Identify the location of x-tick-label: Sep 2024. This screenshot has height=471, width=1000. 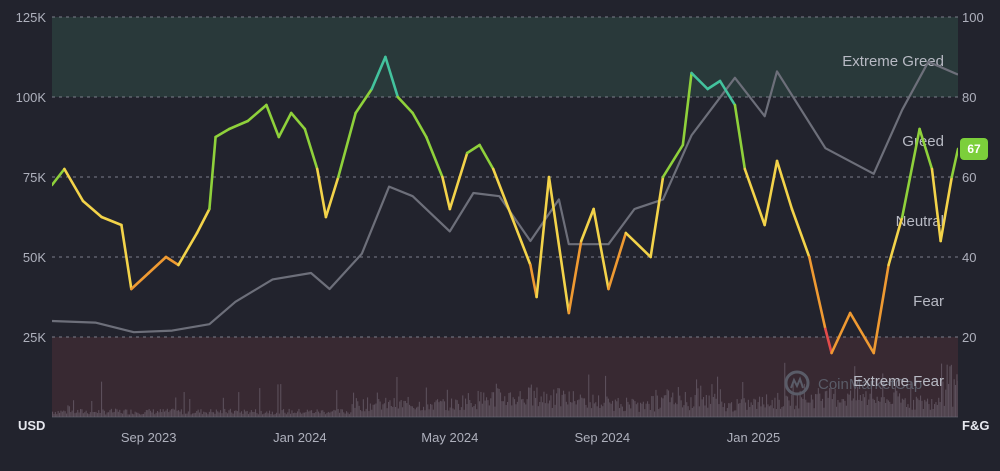
(602, 437).